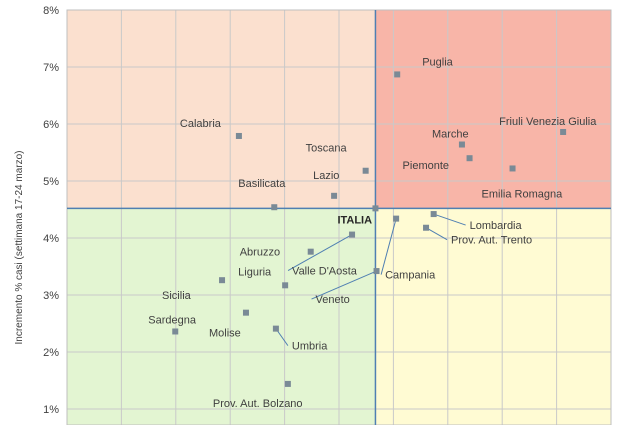 Image resolution: width=638 pixels, height=425 pixels. Describe the element at coordinates (426, 166) in the screenshot. I see `data-point-label: Piemonte` at that location.